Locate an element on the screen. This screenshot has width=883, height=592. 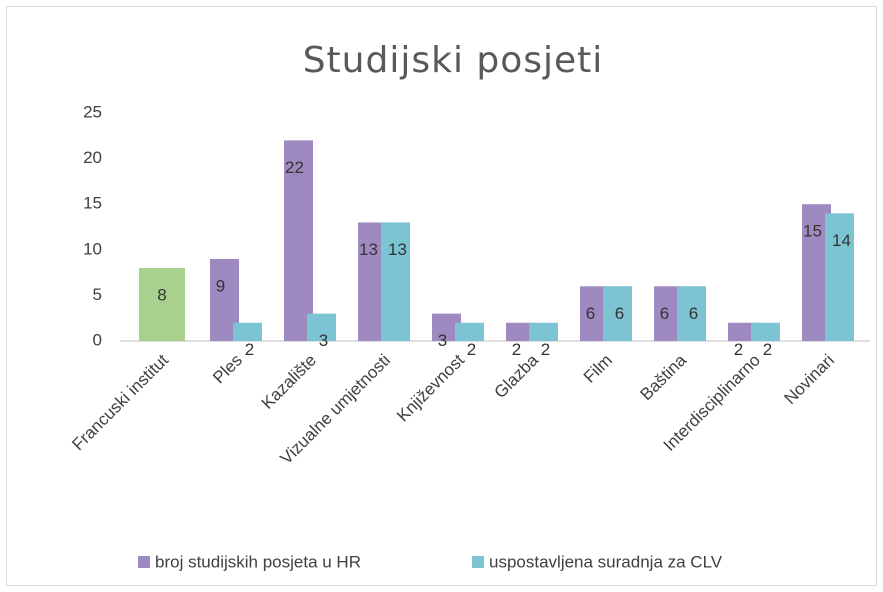
y-tick-label: 10 is located at coordinates (92, 248).